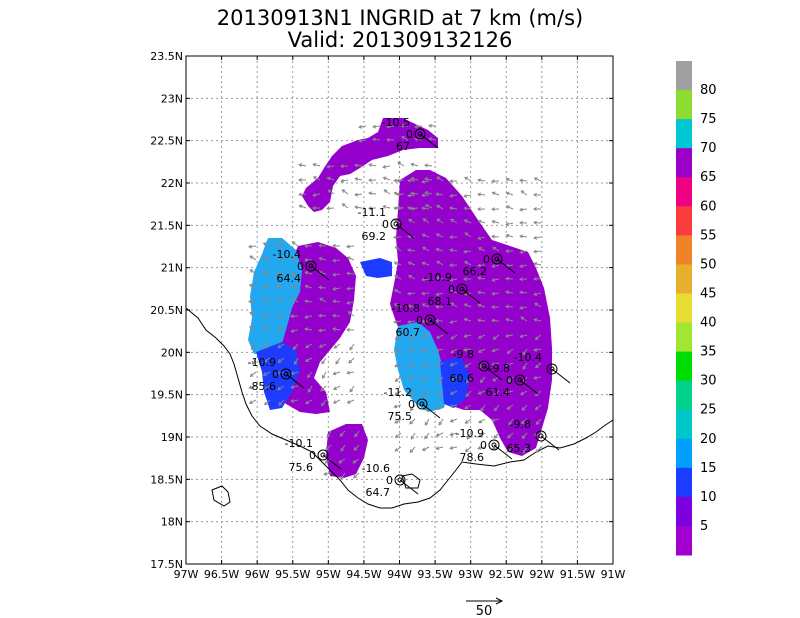 The height and width of the screenshot is (618, 800). I want to click on station-circle, so click(541, 436).